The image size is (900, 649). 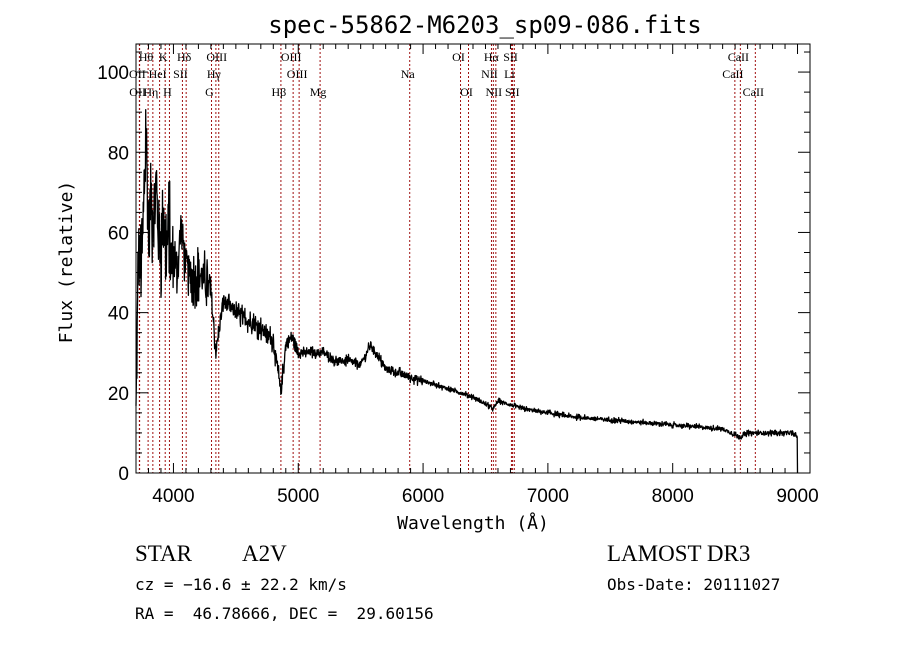 I want to click on x-tick-label: 5000, so click(x=298, y=496).